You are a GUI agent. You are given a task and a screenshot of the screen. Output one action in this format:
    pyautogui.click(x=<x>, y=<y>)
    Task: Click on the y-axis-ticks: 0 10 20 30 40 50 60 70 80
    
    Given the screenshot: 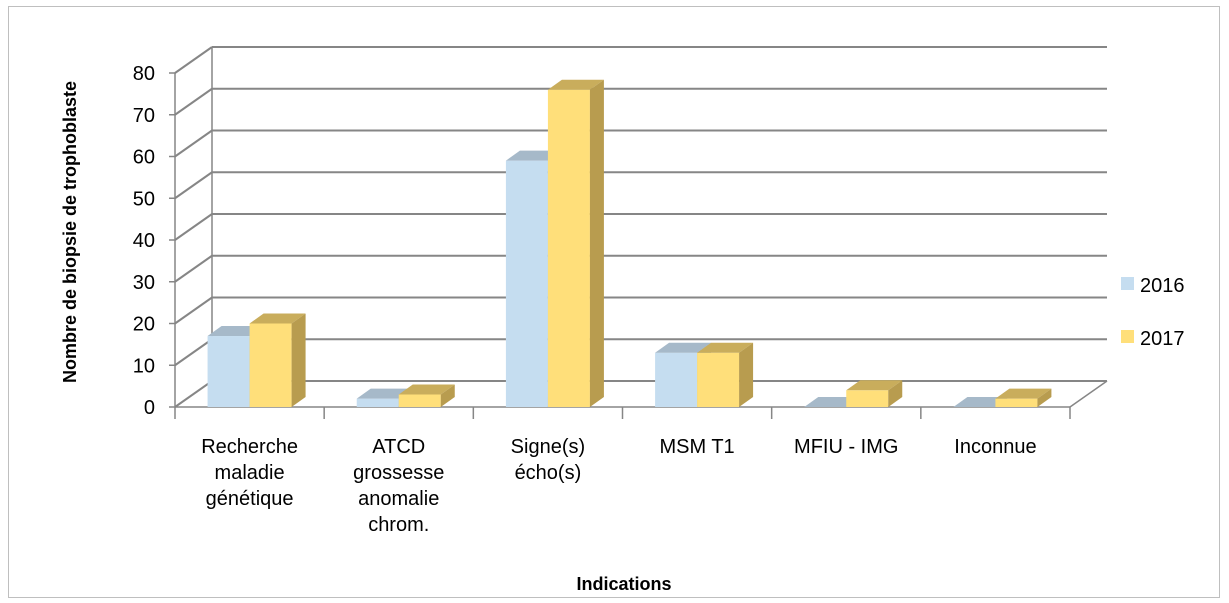 What is the action you would take?
    pyautogui.click(x=154, y=241)
    